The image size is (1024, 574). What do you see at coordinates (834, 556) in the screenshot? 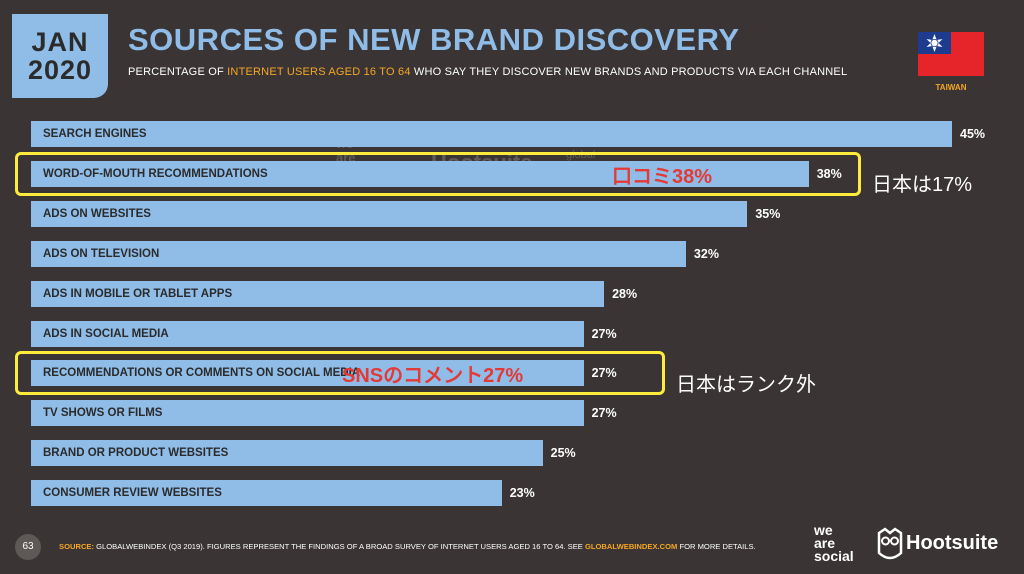
I see `logo-was-line-3: social` at bounding box center [834, 556].